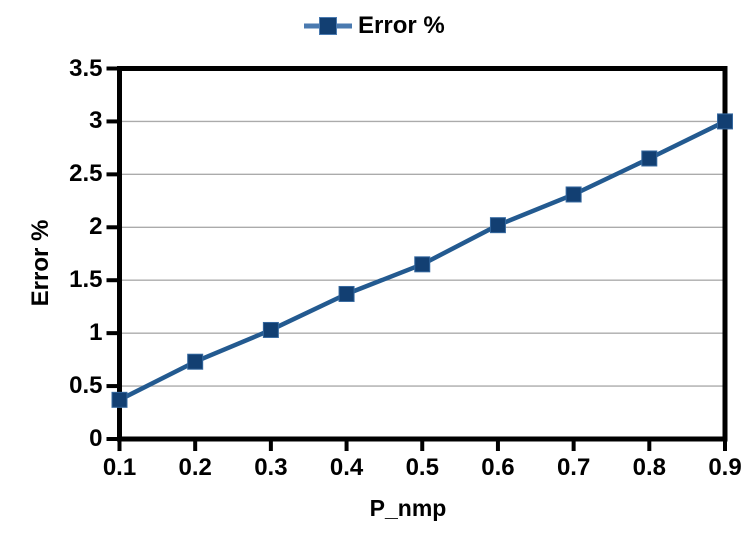 This screenshot has width=756, height=550. I want to click on y-tick-label: 3, so click(96, 121).